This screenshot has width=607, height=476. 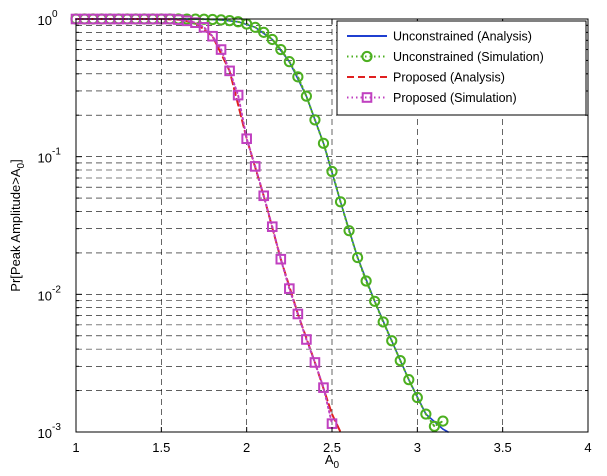 I want to click on legend-label: Unconstrained (Analysis), so click(x=462, y=37).